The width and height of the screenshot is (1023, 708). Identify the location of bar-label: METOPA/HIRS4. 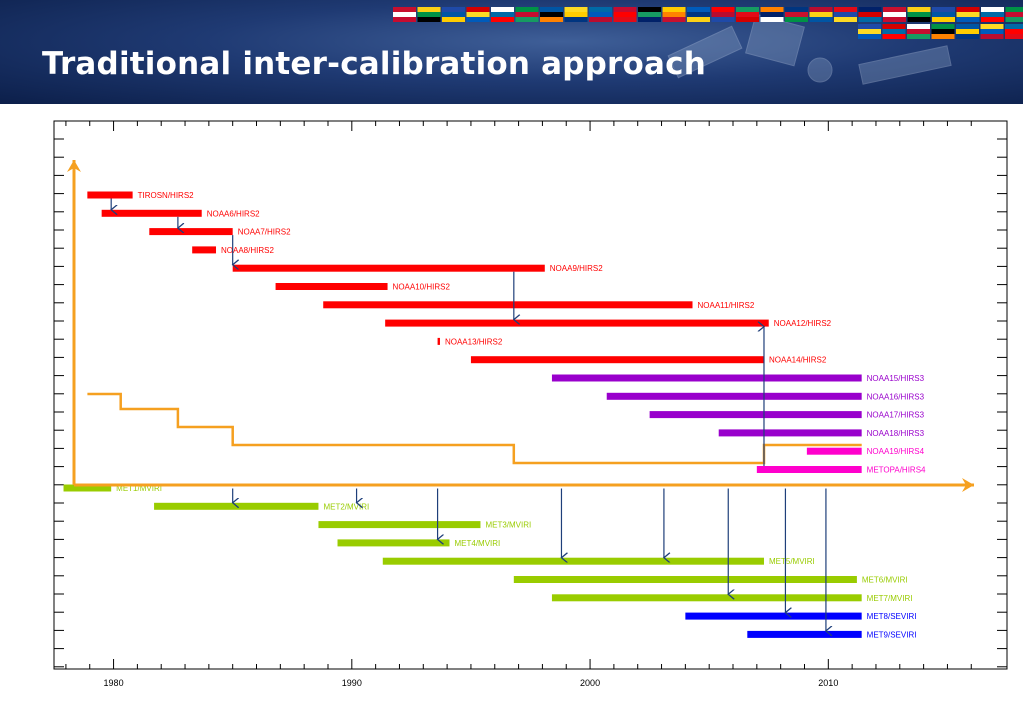
(896, 470).